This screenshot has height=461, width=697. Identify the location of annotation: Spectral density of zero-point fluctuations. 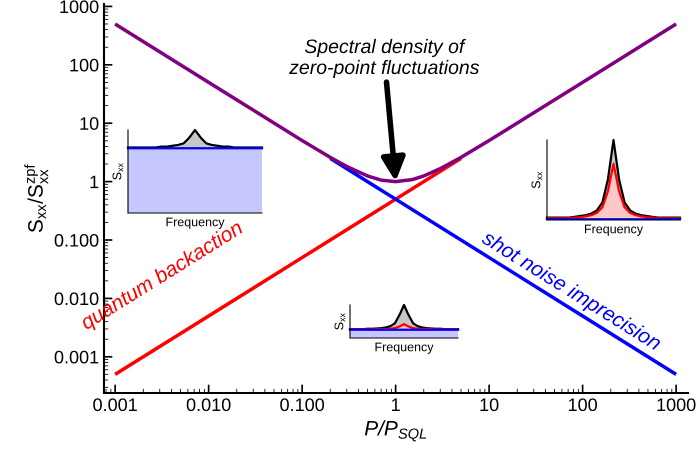
(384, 58).